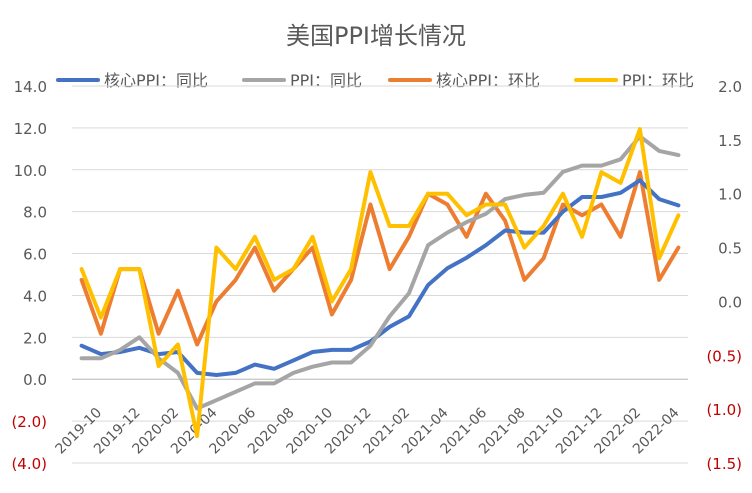 This screenshot has height=493, width=752. I want to click on right-tick-label: (1.0), so click(724, 410).